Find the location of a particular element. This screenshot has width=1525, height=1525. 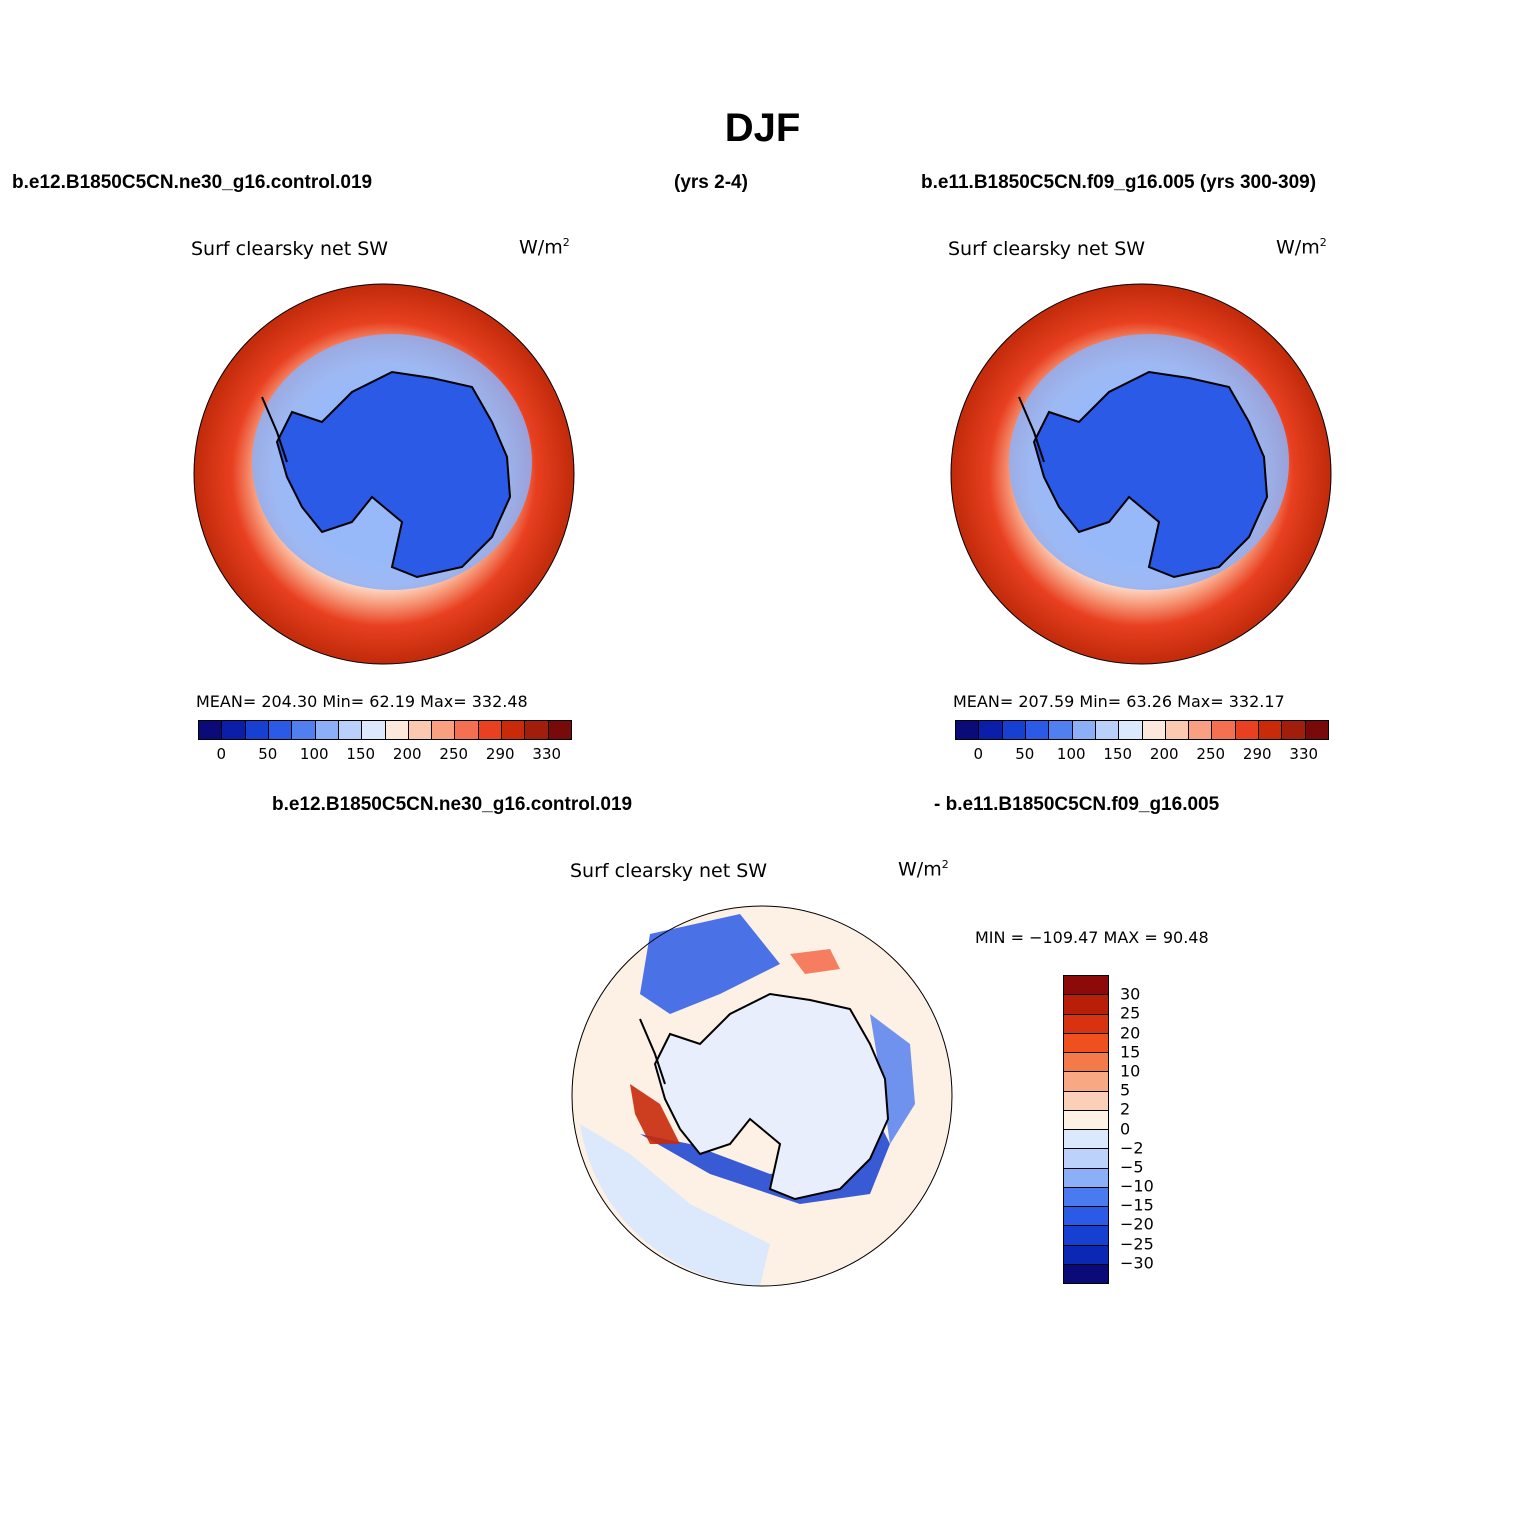

diff-case-b: - b.e11.B1850C5CN.f09_g16.005 is located at coordinates (1077, 804).